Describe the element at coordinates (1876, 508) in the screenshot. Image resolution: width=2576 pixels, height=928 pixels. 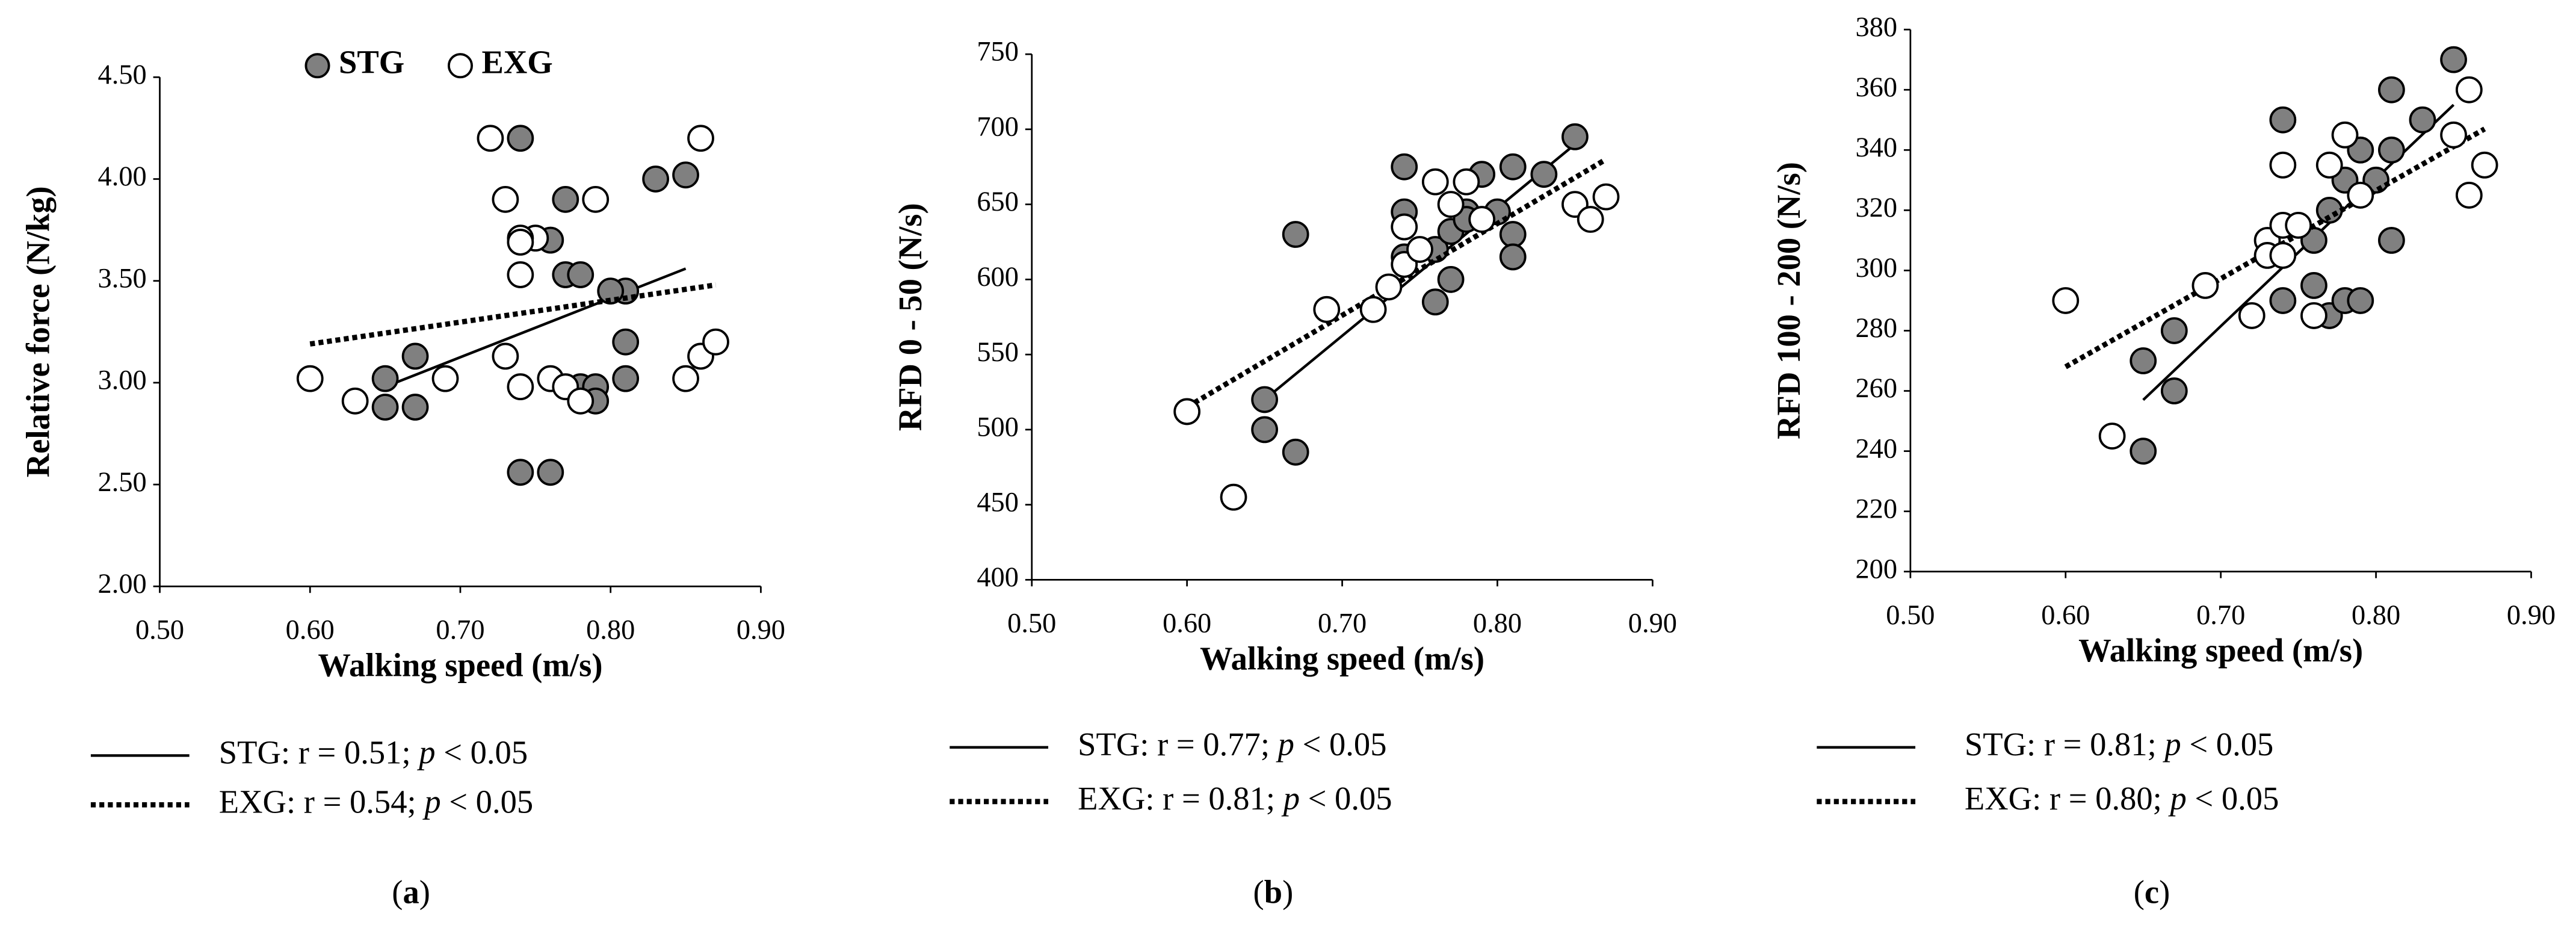
I see `y-tick-label: 220` at that location.